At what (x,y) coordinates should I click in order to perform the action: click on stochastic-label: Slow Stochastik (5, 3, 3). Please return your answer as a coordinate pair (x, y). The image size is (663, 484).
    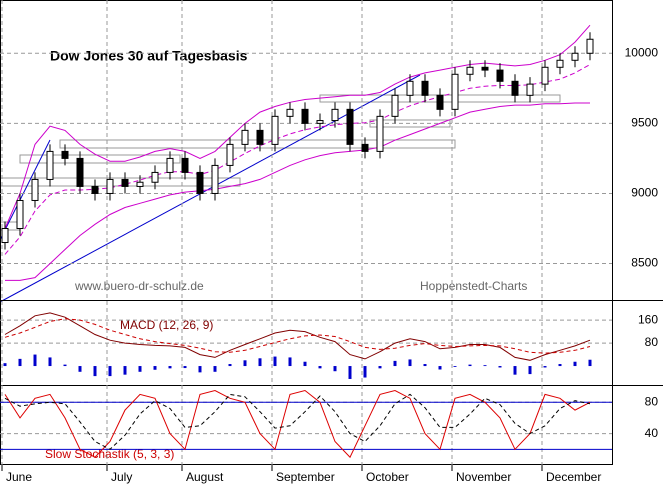
    Looking at the image, I should click on (109, 454).